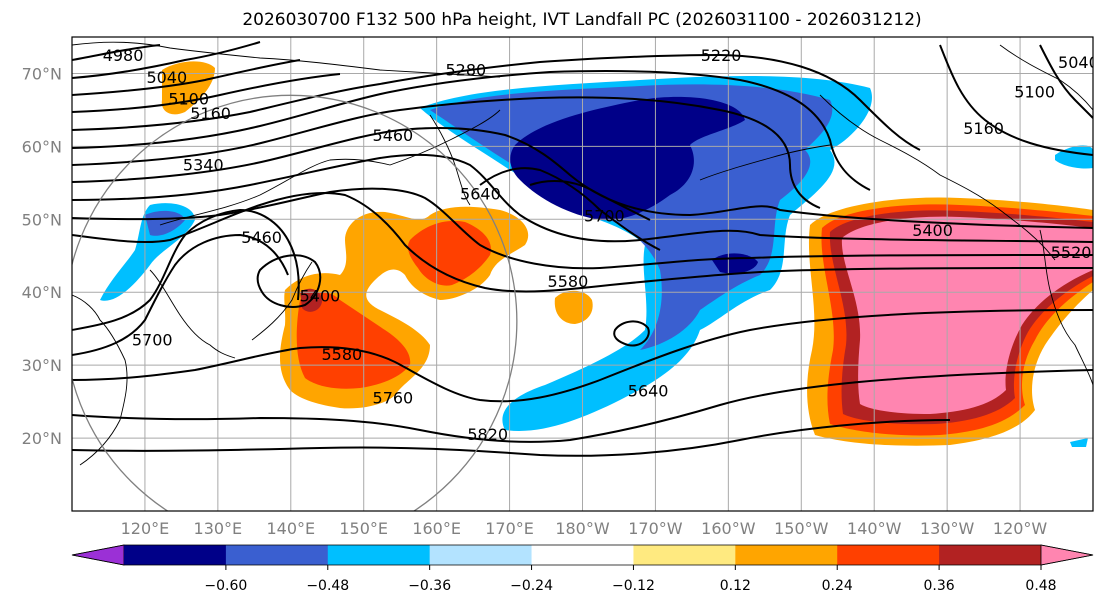 The image size is (1105, 604). Describe the element at coordinates (42, 73) in the screenshot. I see `lat-tick-label: 70°N` at that location.